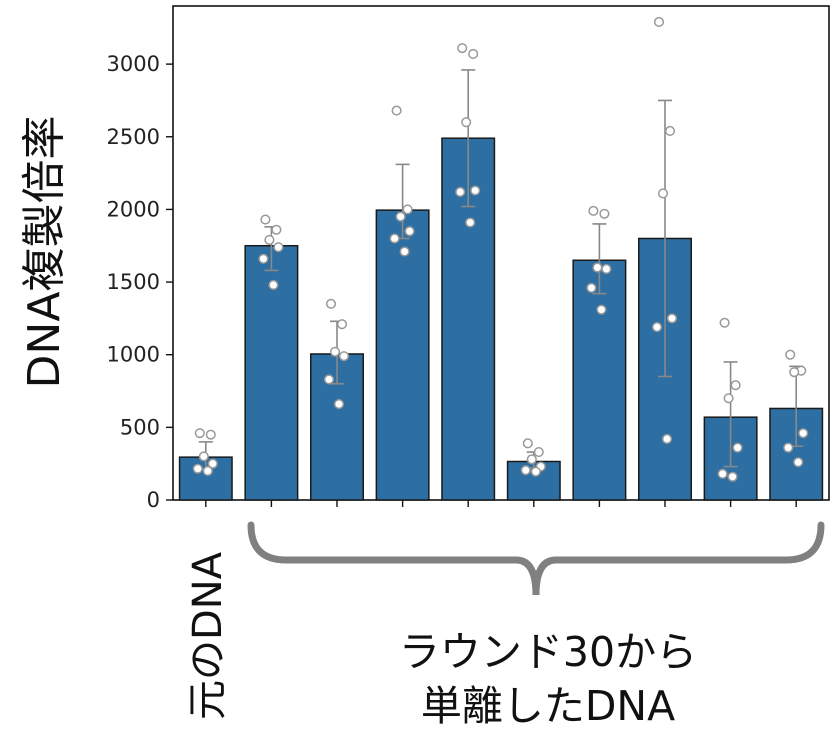 The image size is (830, 731). What do you see at coordinates (140, 427) in the screenshot?
I see `y-tick-label: 500` at bounding box center [140, 427].